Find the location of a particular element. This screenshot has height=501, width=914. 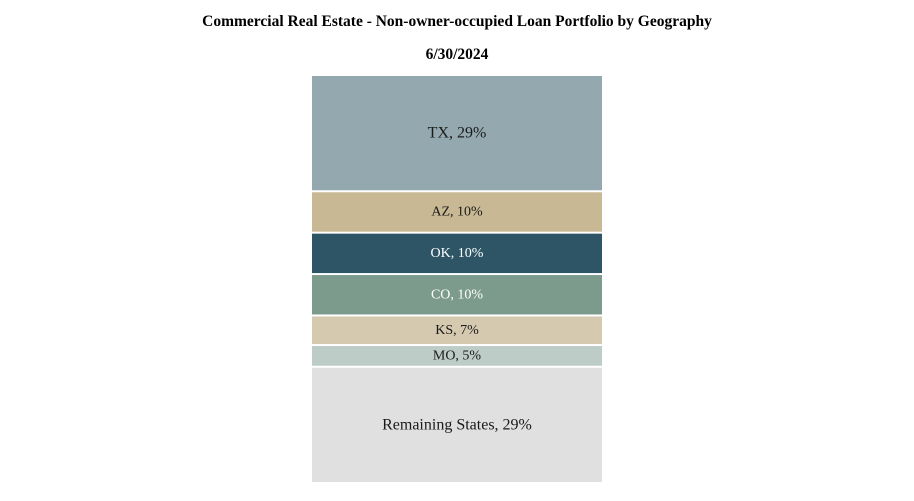

data-label-tx: TX, 29% is located at coordinates (457, 133).